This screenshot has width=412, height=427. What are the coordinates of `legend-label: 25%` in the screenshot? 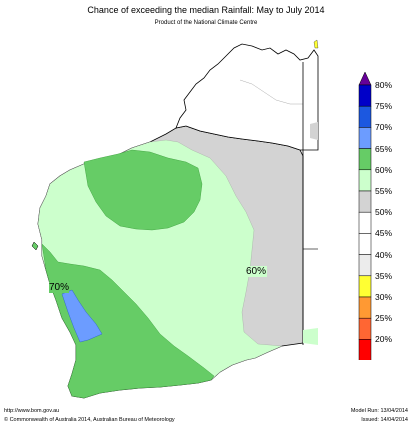 It's located at (384, 318).